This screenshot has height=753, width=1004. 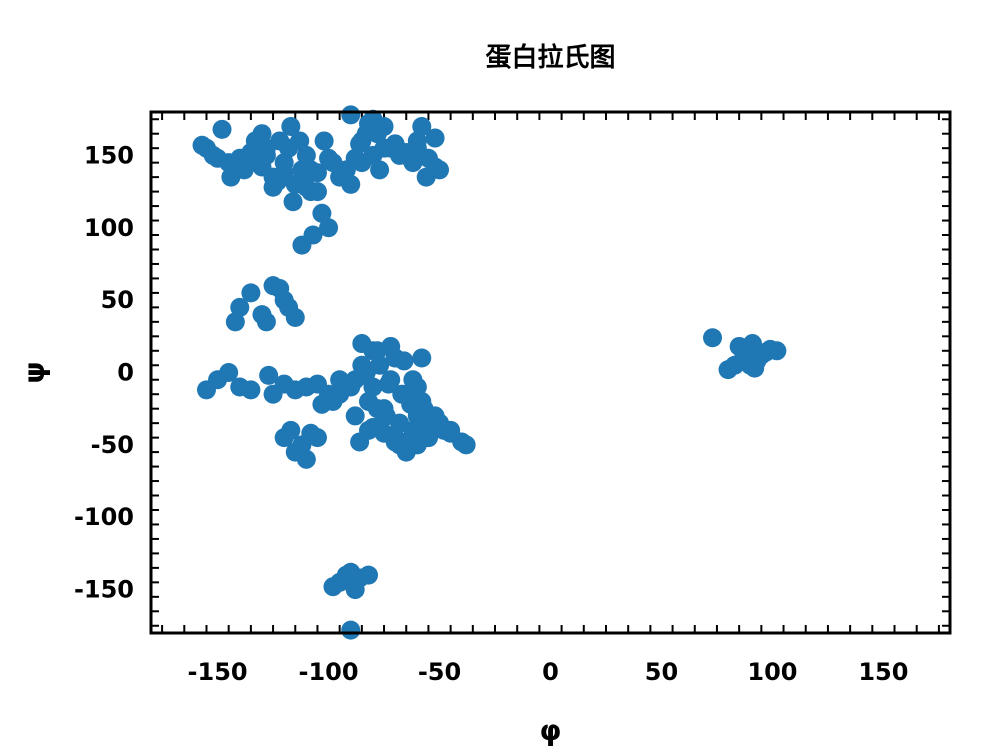 What do you see at coordinates (329, 672) in the screenshot?
I see `x-tick-label: -100` at bounding box center [329, 672].